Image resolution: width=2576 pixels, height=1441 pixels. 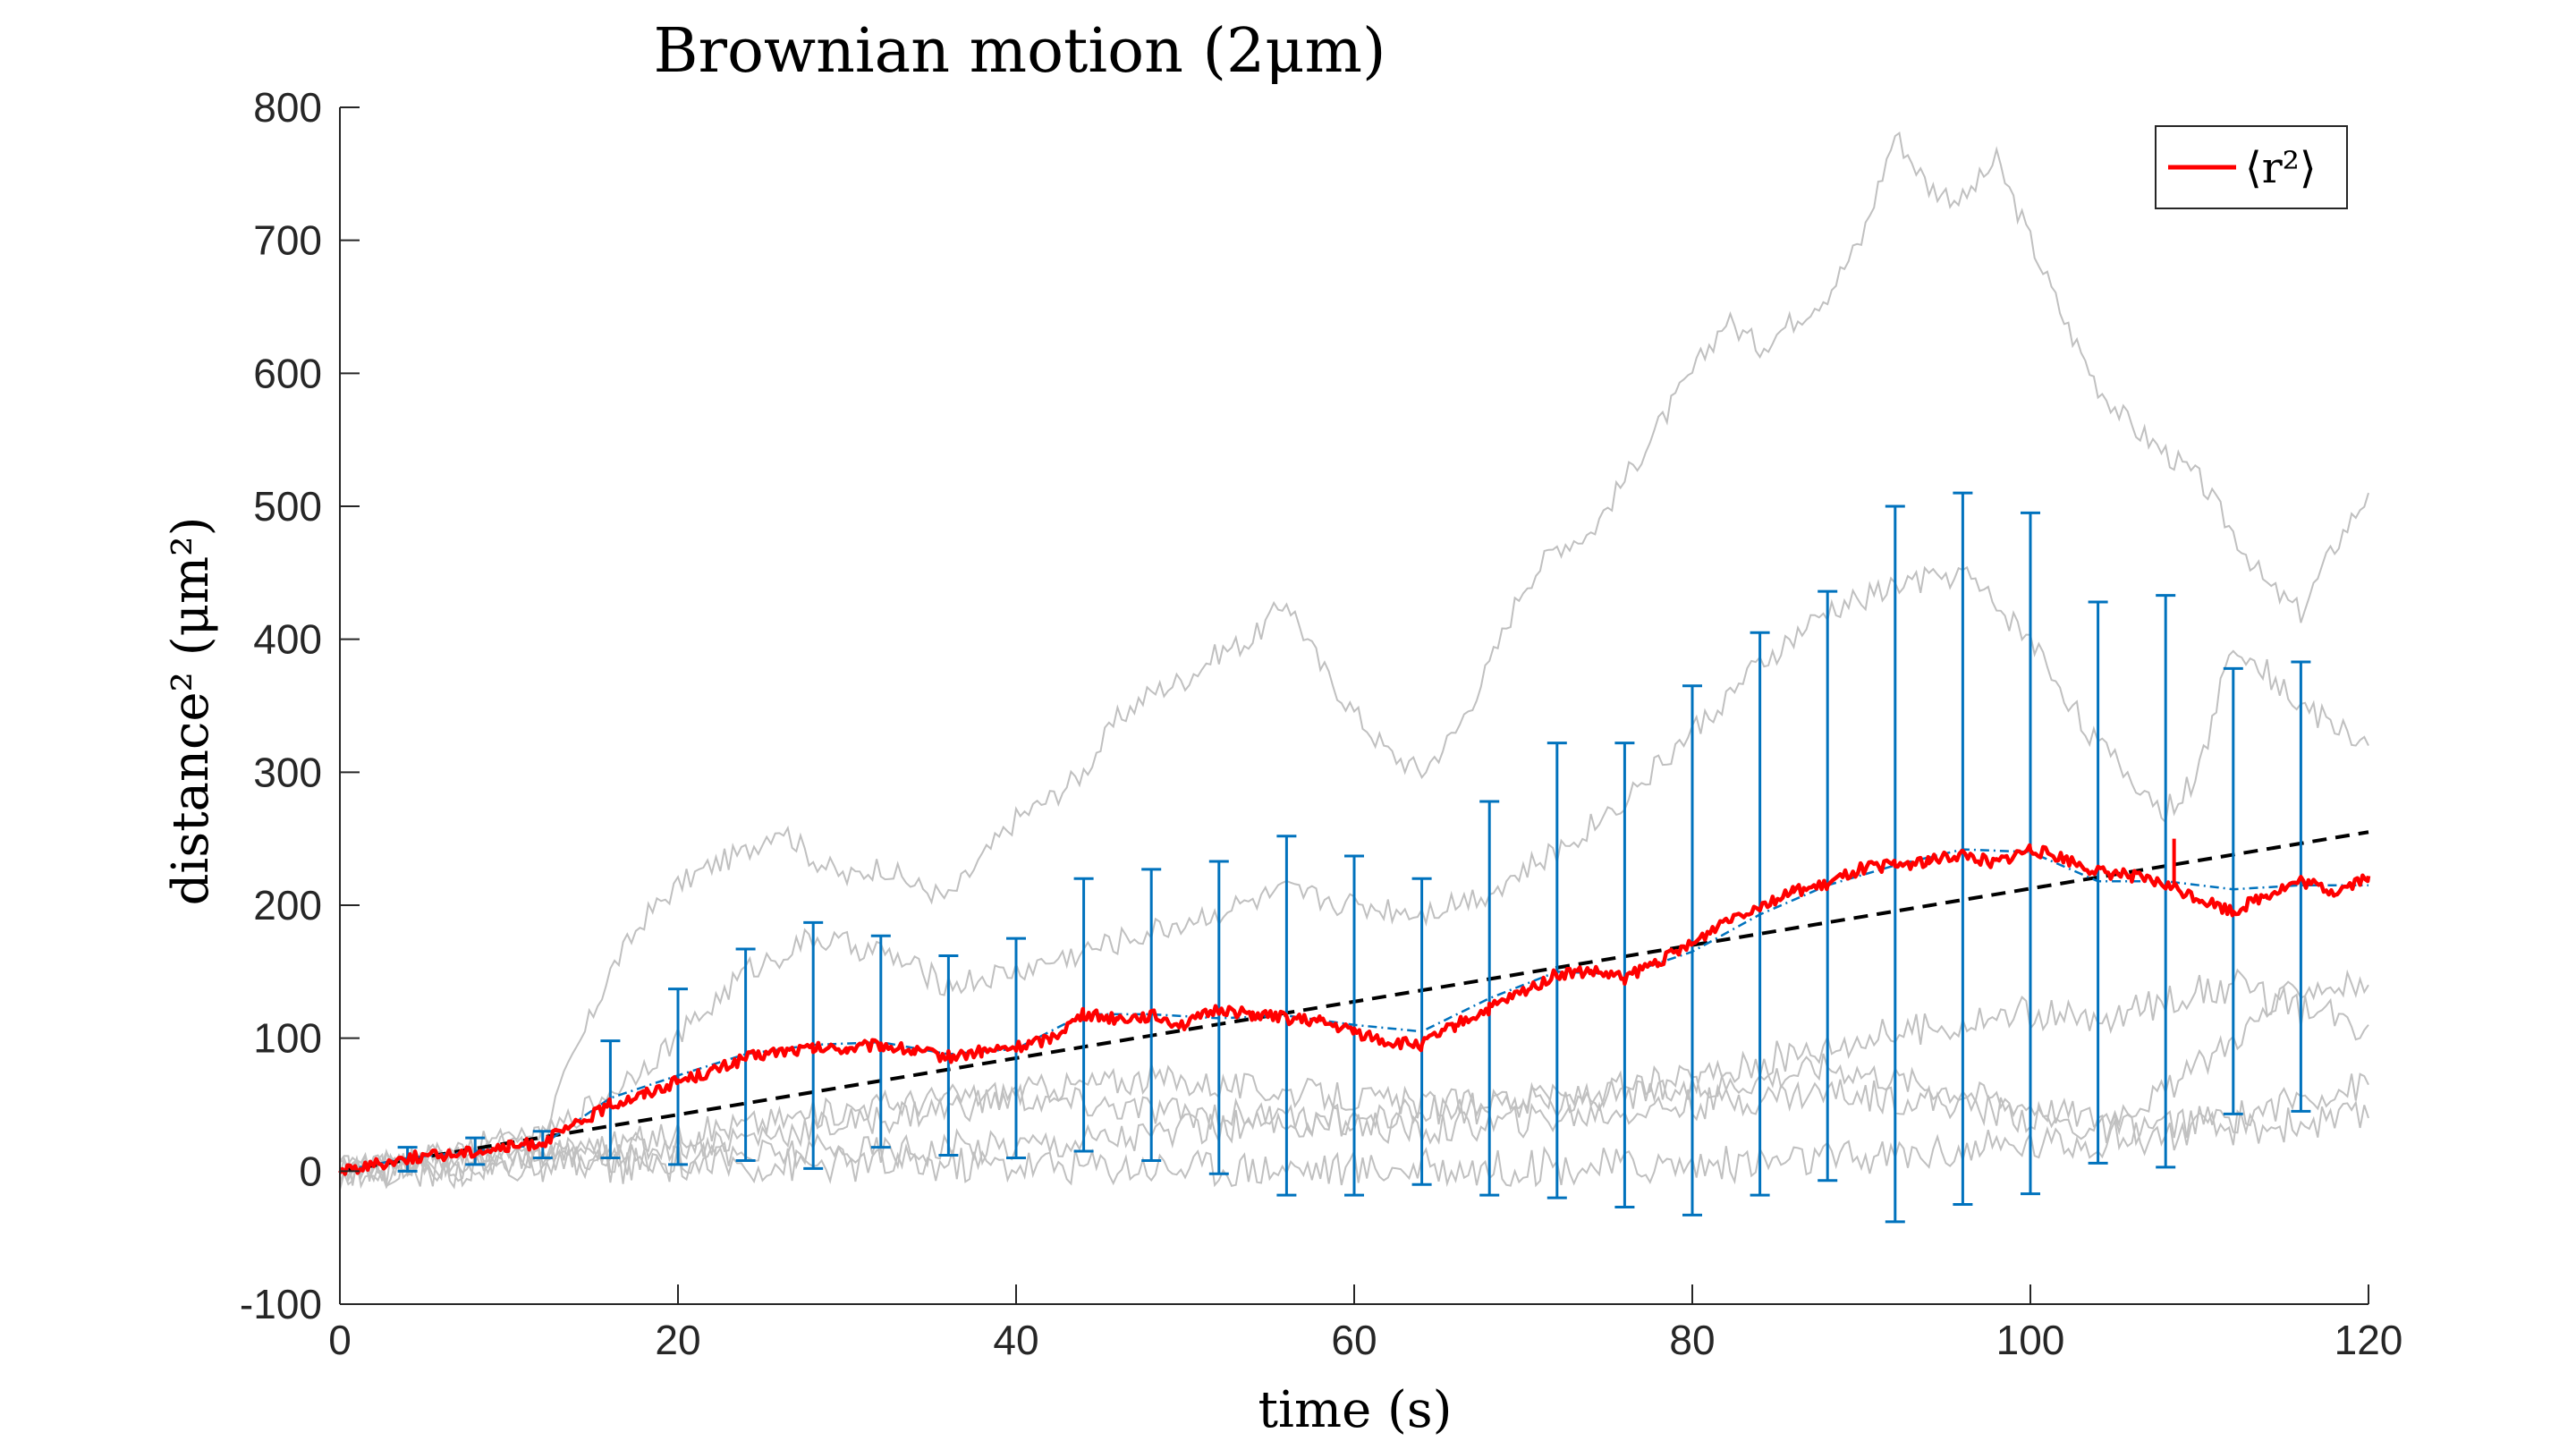 What do you see at coordinates (1020, 51) in the screenshot?
I see `chart-title: Brownian motion (2μm)` at bounding box center [1020, 51].